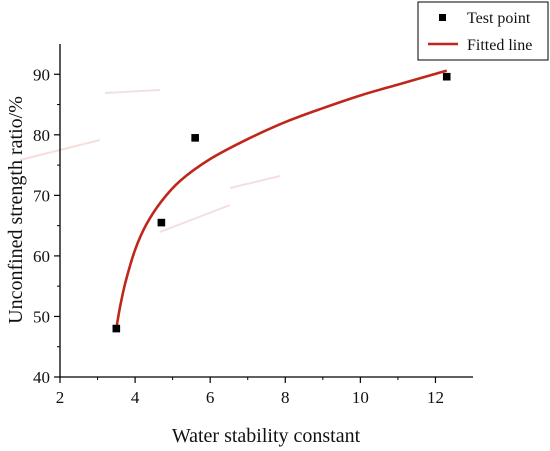 The image size is (550, 451). What do you see at coordinates (285, 397) in the screenshot?
I see `x-tick-label: 8` at bounding box center [285, 397].